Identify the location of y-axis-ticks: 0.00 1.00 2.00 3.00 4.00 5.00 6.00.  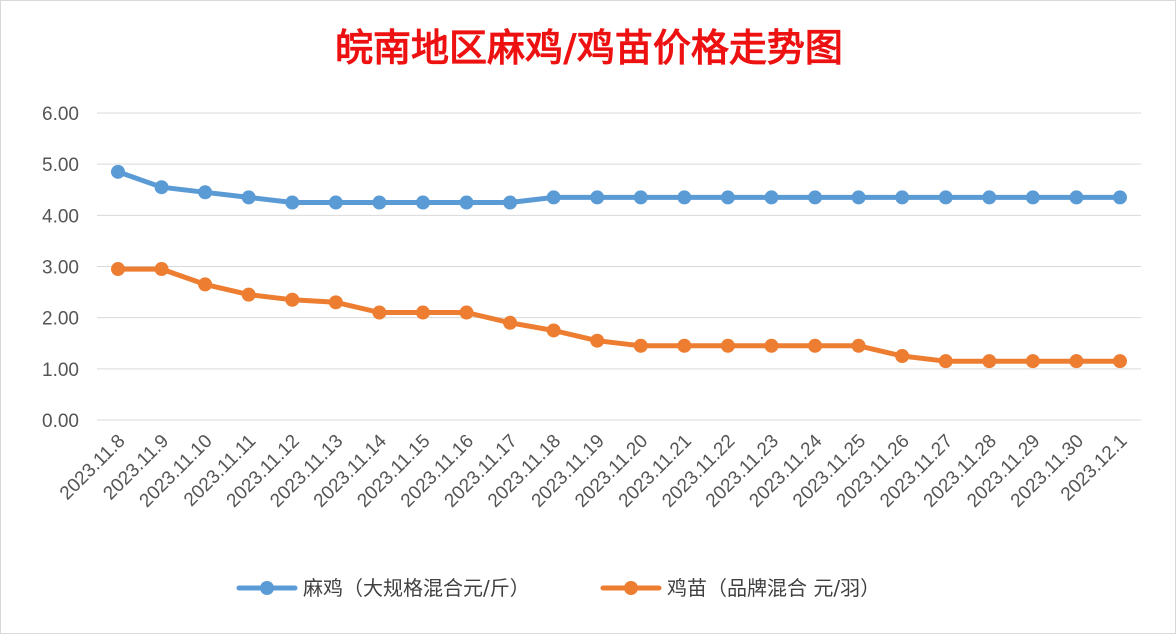
(60, 268).